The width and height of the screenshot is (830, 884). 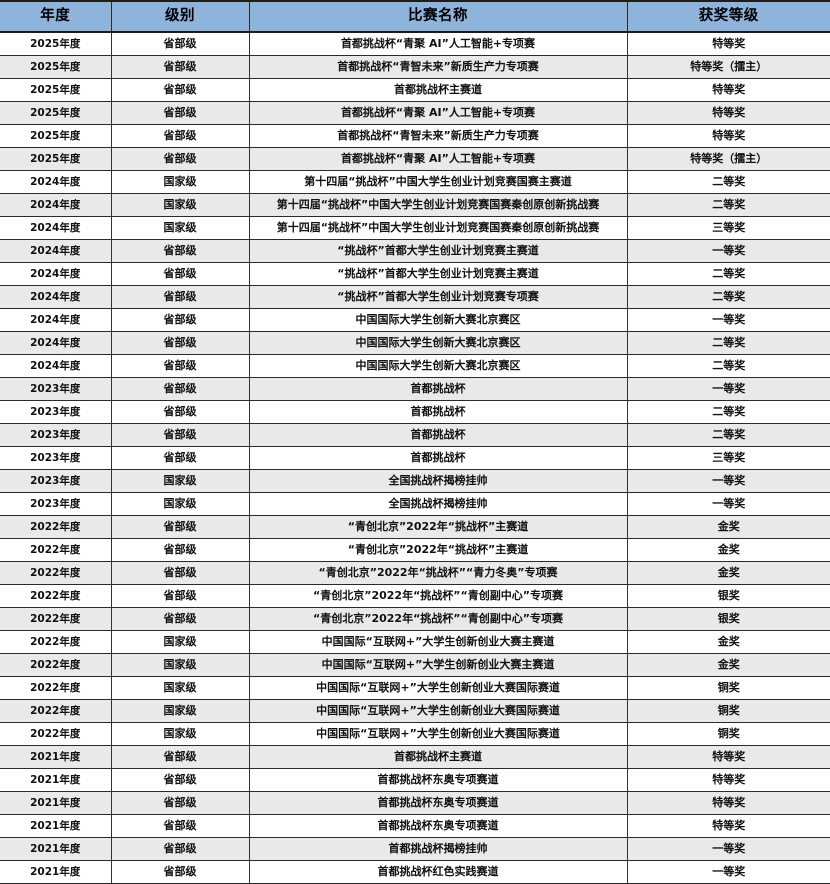 I want to click on table-row: 2024年度 省部级 “挑战杯”首都大学生创业计划竞赛主赛道 二等奖, so click(x=415, y=274).